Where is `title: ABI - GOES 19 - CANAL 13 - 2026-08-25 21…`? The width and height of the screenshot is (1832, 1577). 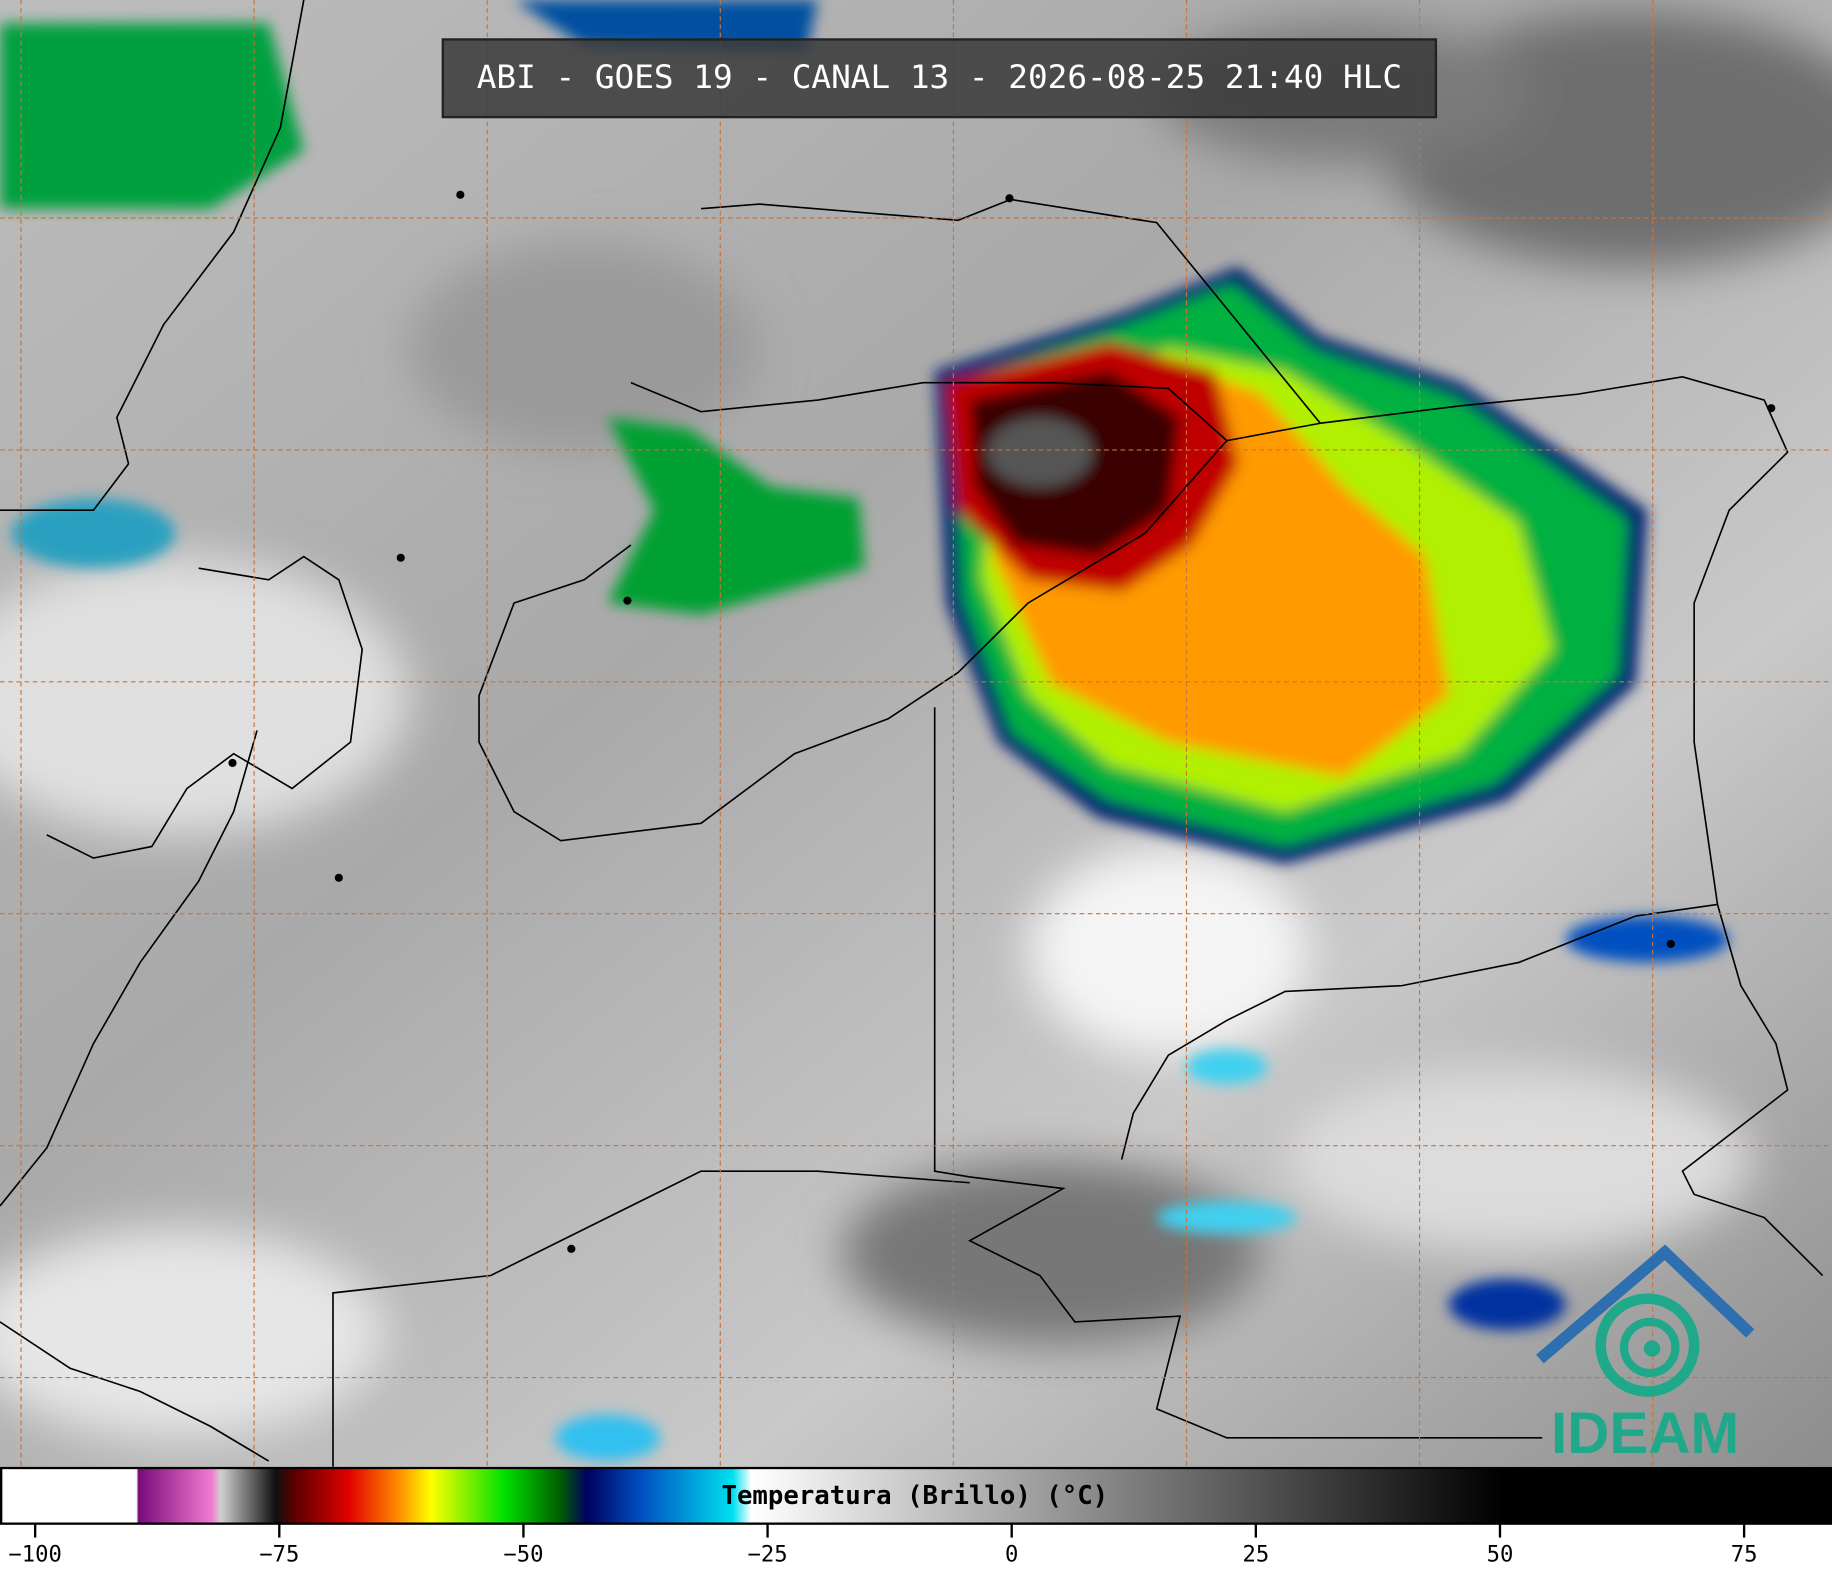
title: ABI - GOES 19 - CANAL 13 - 2026-08-25 21… is located at coordinates (939, 77).